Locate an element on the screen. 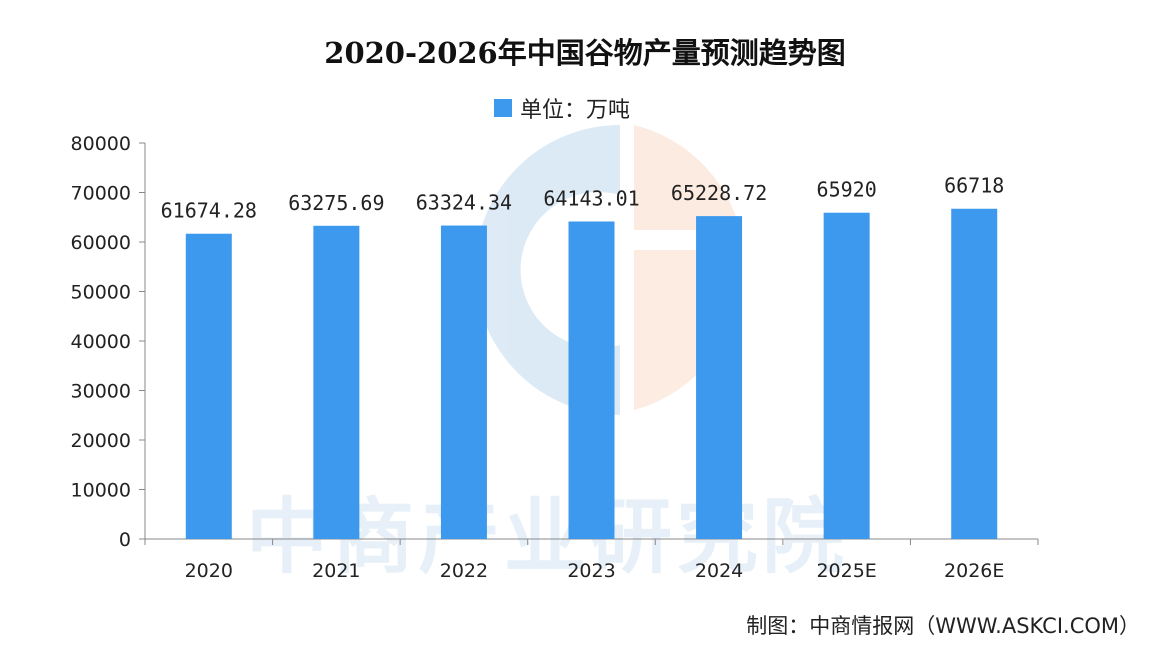  data-label: 65920 is located at coordinates (847, 190).